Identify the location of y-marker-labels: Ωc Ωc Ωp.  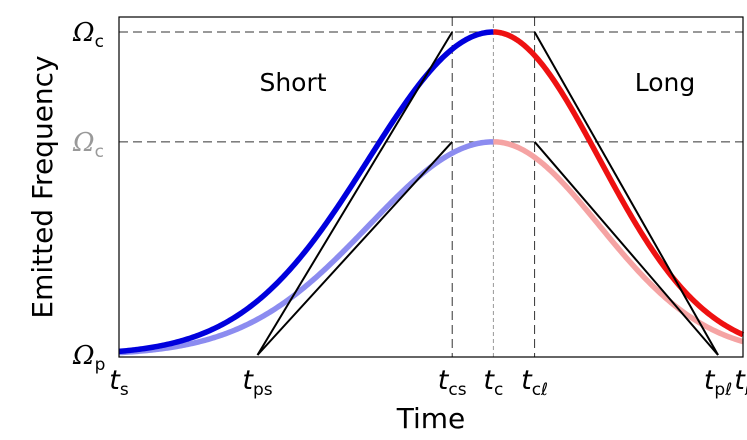
(88, 196).